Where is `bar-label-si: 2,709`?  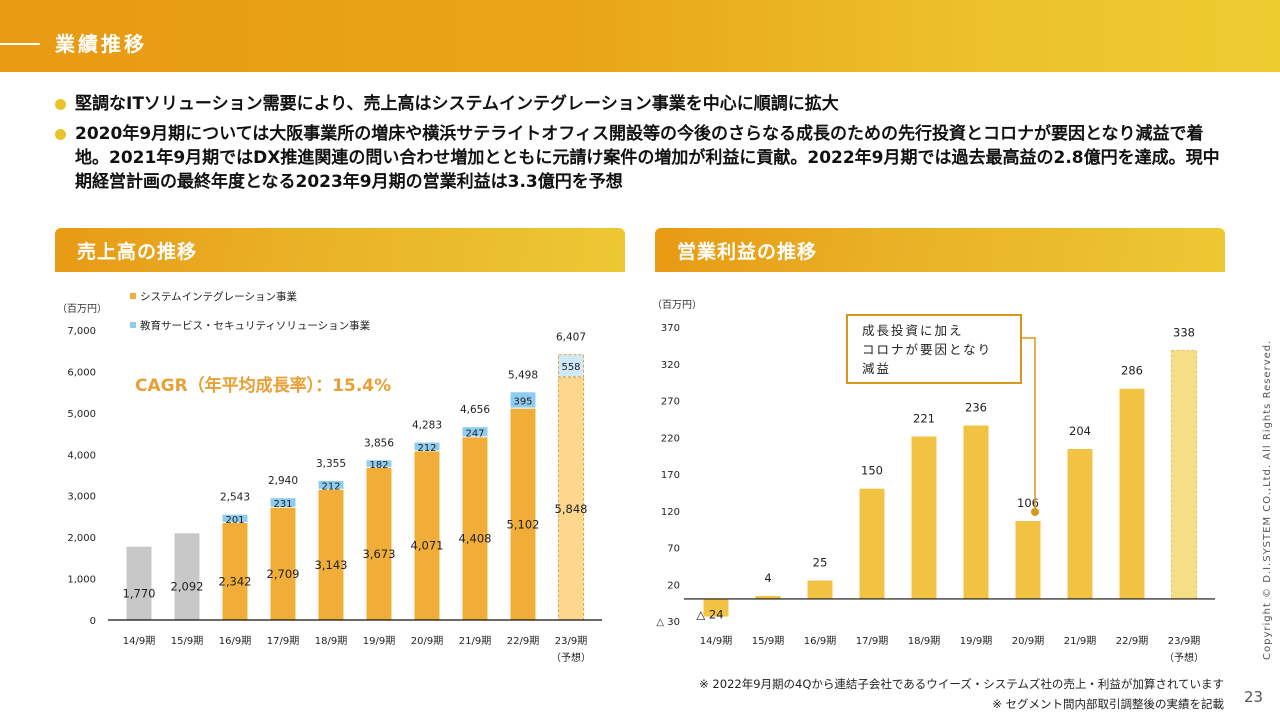 bar-label-si: 2,709 is located at coordinates (283, 574).